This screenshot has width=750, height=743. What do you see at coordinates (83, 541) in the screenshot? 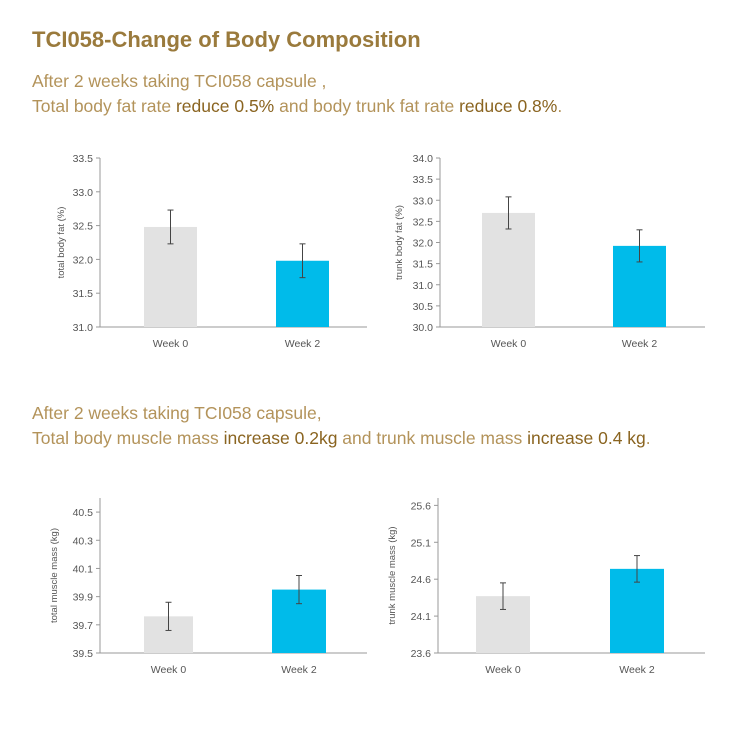
I see `y-tick-label: 40.3` at bounding box center [83, 541].